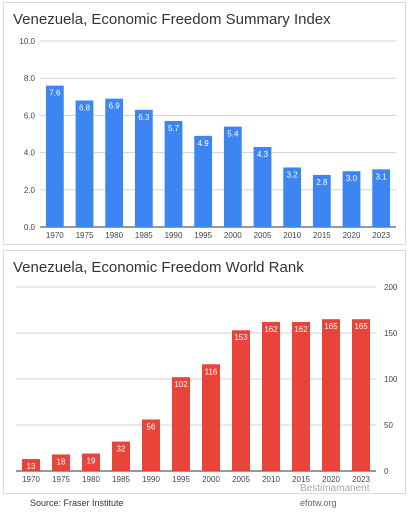 The width and height of the screenshot is (410, 512). What do you see at coordinates (352, 178) in the screenshot?
I see `bar-value-label: 3.0` at bounding box center [352, 178].